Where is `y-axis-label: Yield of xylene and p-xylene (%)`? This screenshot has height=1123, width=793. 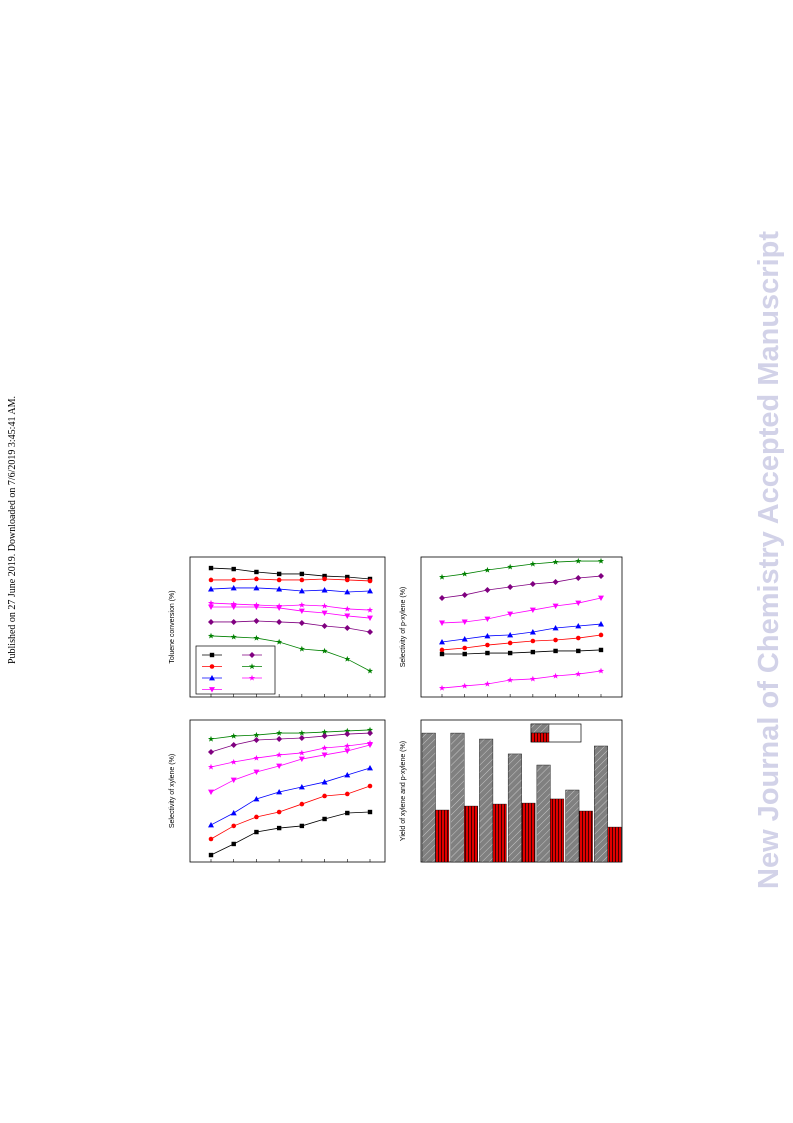 y-axis-label: Yield of xylene and p-xylene (%) is located at coordinates (403, 791).